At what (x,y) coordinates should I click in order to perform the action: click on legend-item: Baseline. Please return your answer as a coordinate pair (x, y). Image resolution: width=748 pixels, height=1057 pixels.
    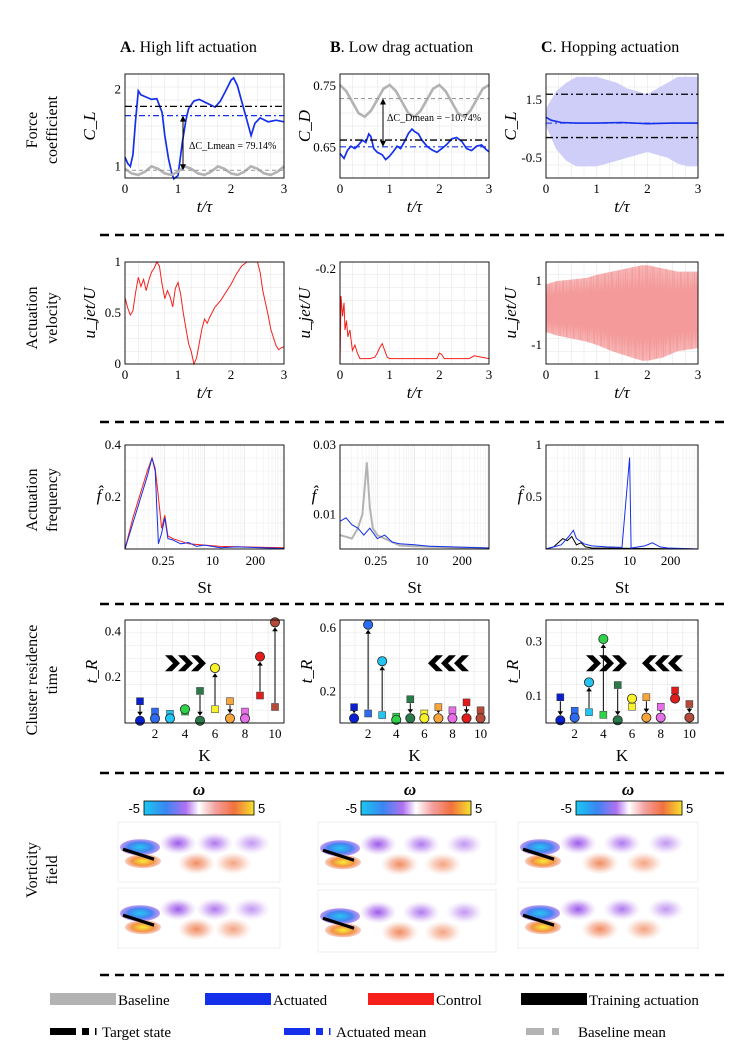
    Looking at the image, I should click on (110, 1001).